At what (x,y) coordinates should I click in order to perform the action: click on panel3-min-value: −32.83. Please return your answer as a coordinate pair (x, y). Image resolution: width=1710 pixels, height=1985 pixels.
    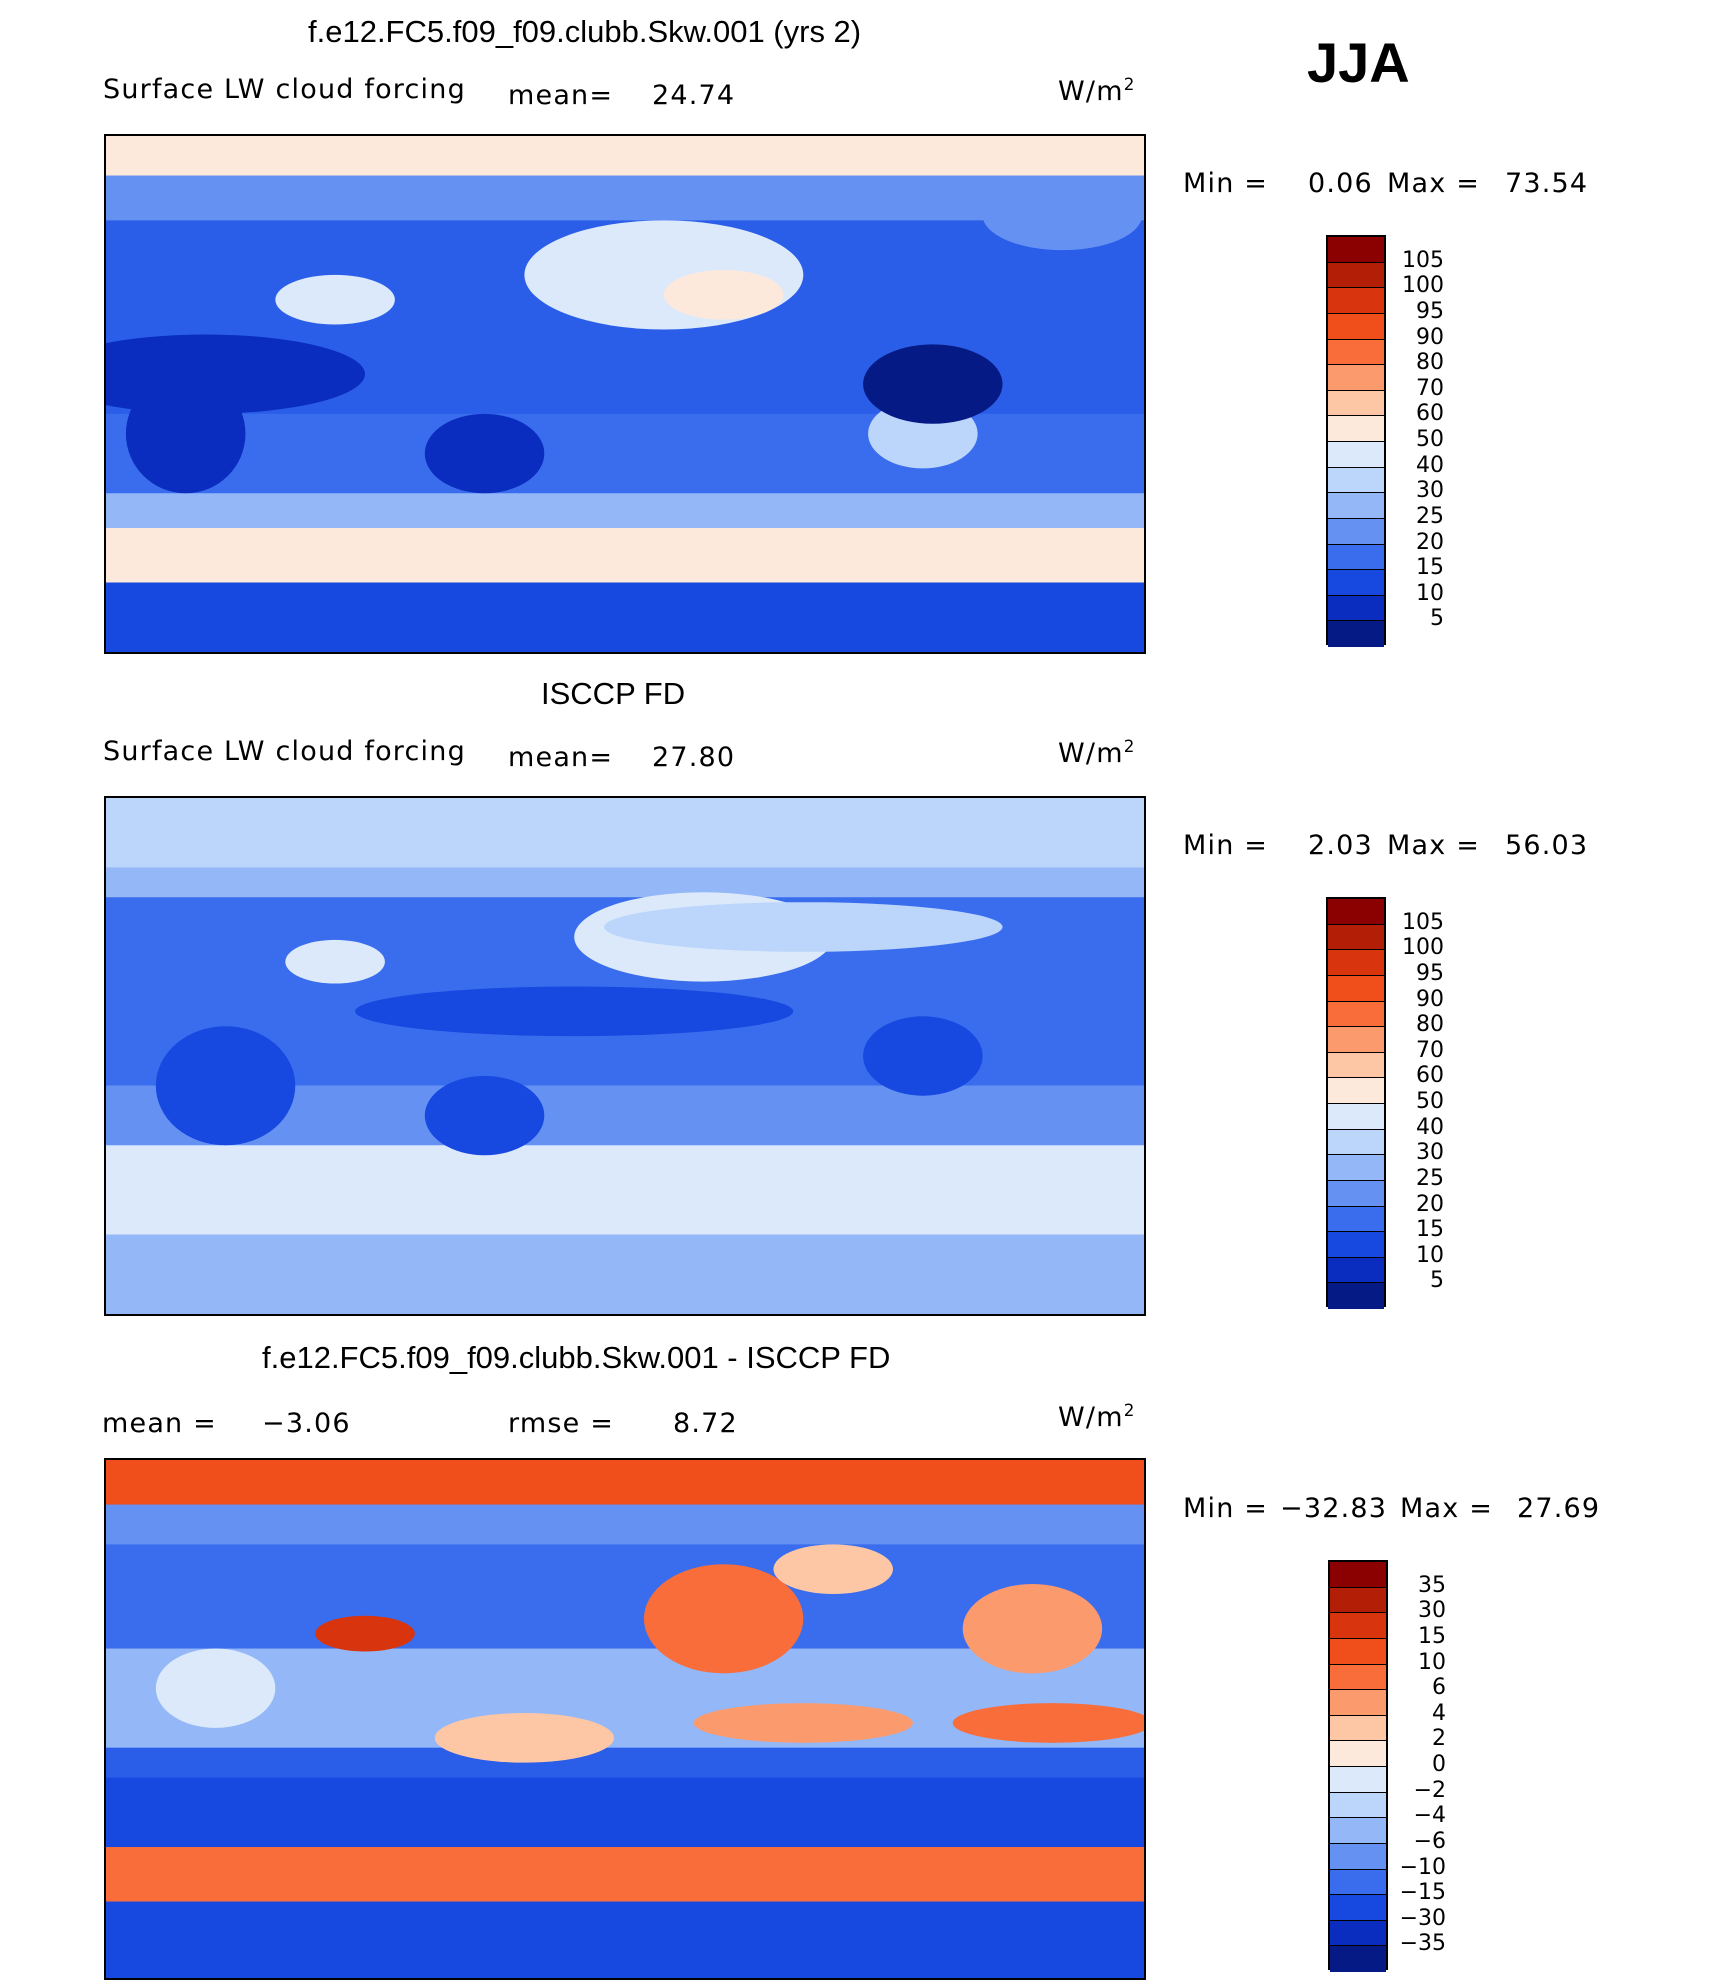
    Looking at the image, I should click on (1334, 1508).